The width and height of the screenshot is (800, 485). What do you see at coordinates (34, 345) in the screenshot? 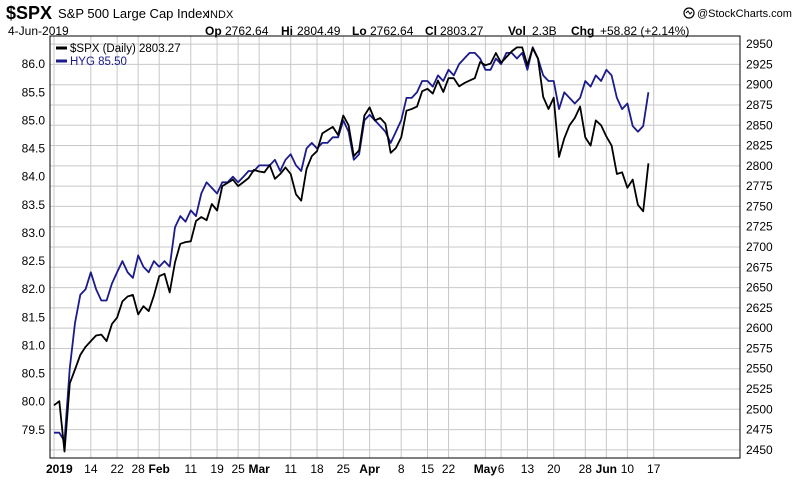
I see `left-axis-tick-label: 81.0` at bounding box center [34, 345].